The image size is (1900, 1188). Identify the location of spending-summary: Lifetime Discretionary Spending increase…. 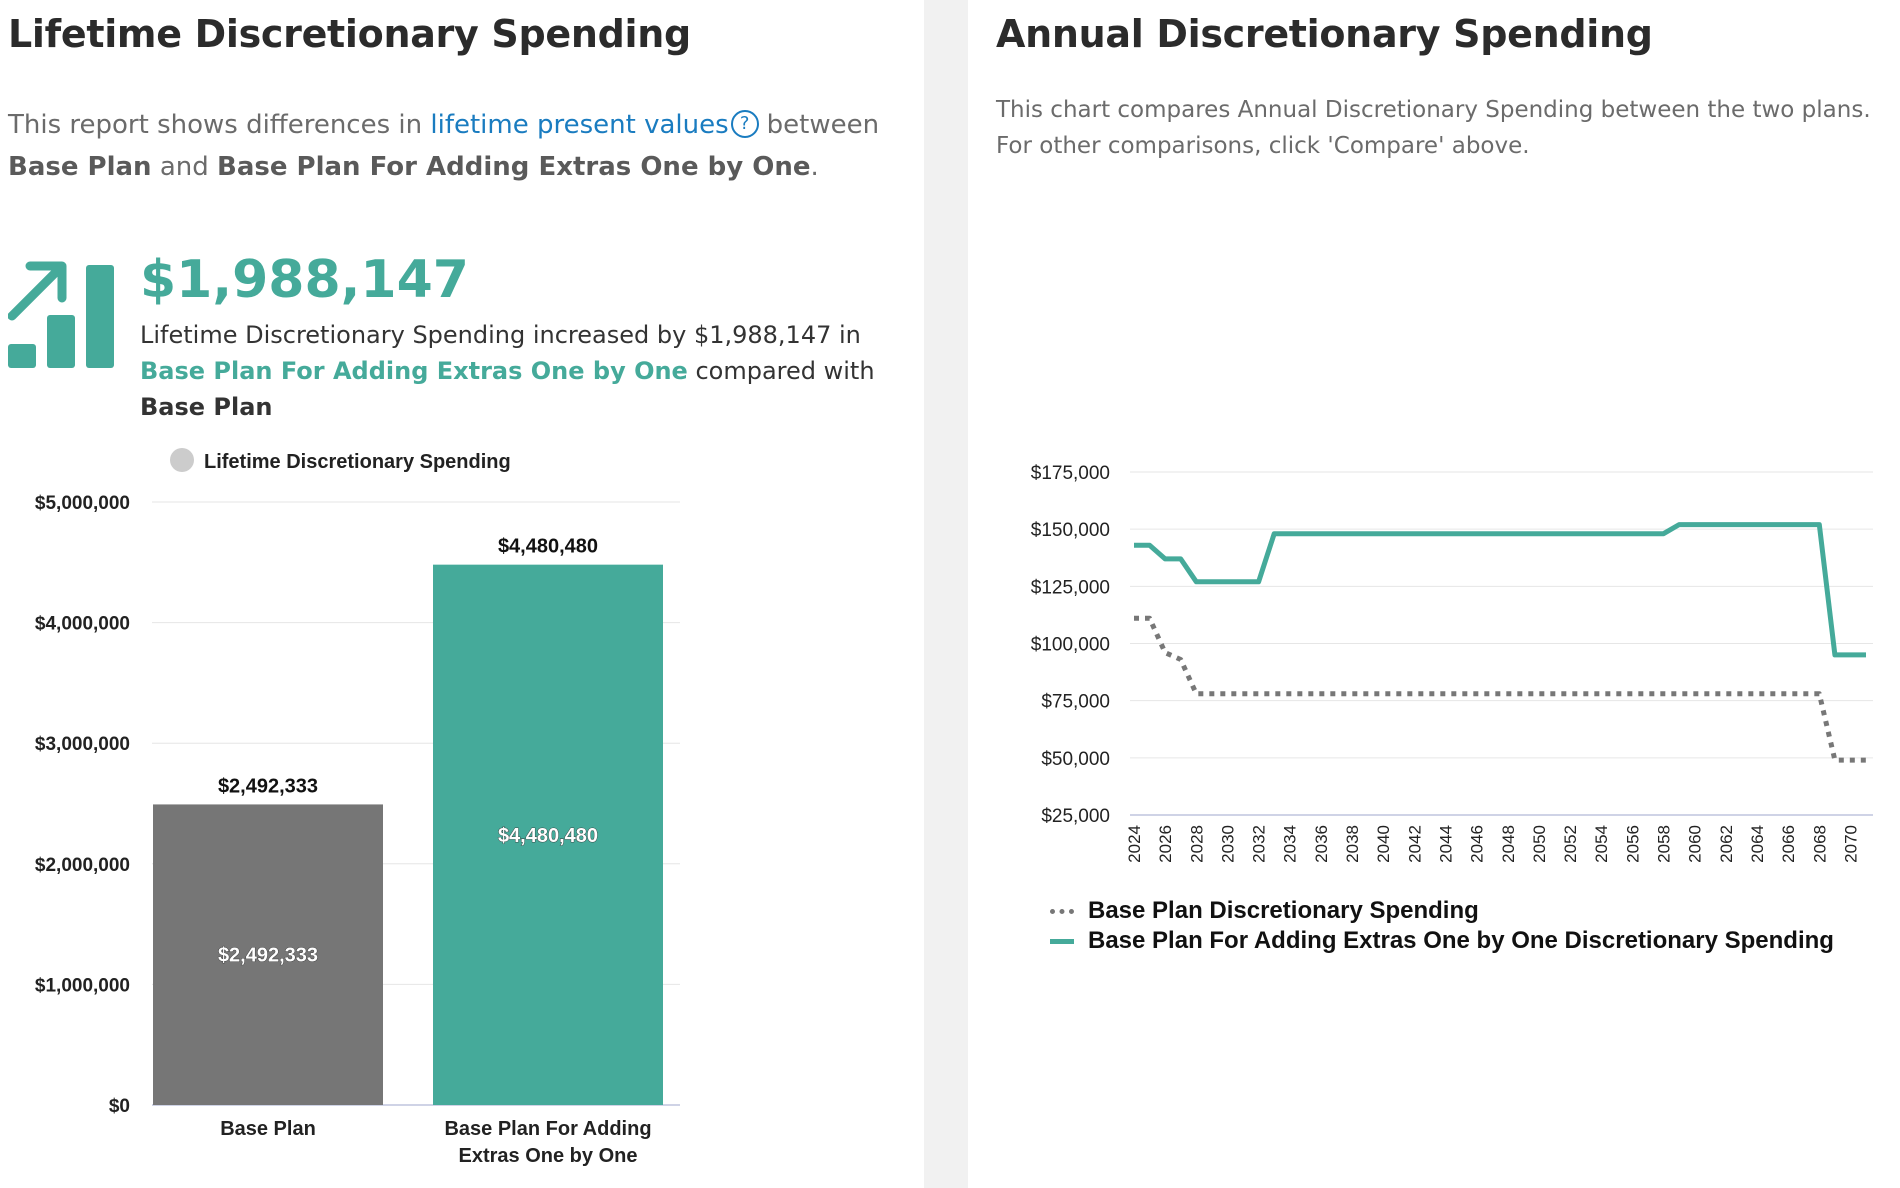
(520, 371).